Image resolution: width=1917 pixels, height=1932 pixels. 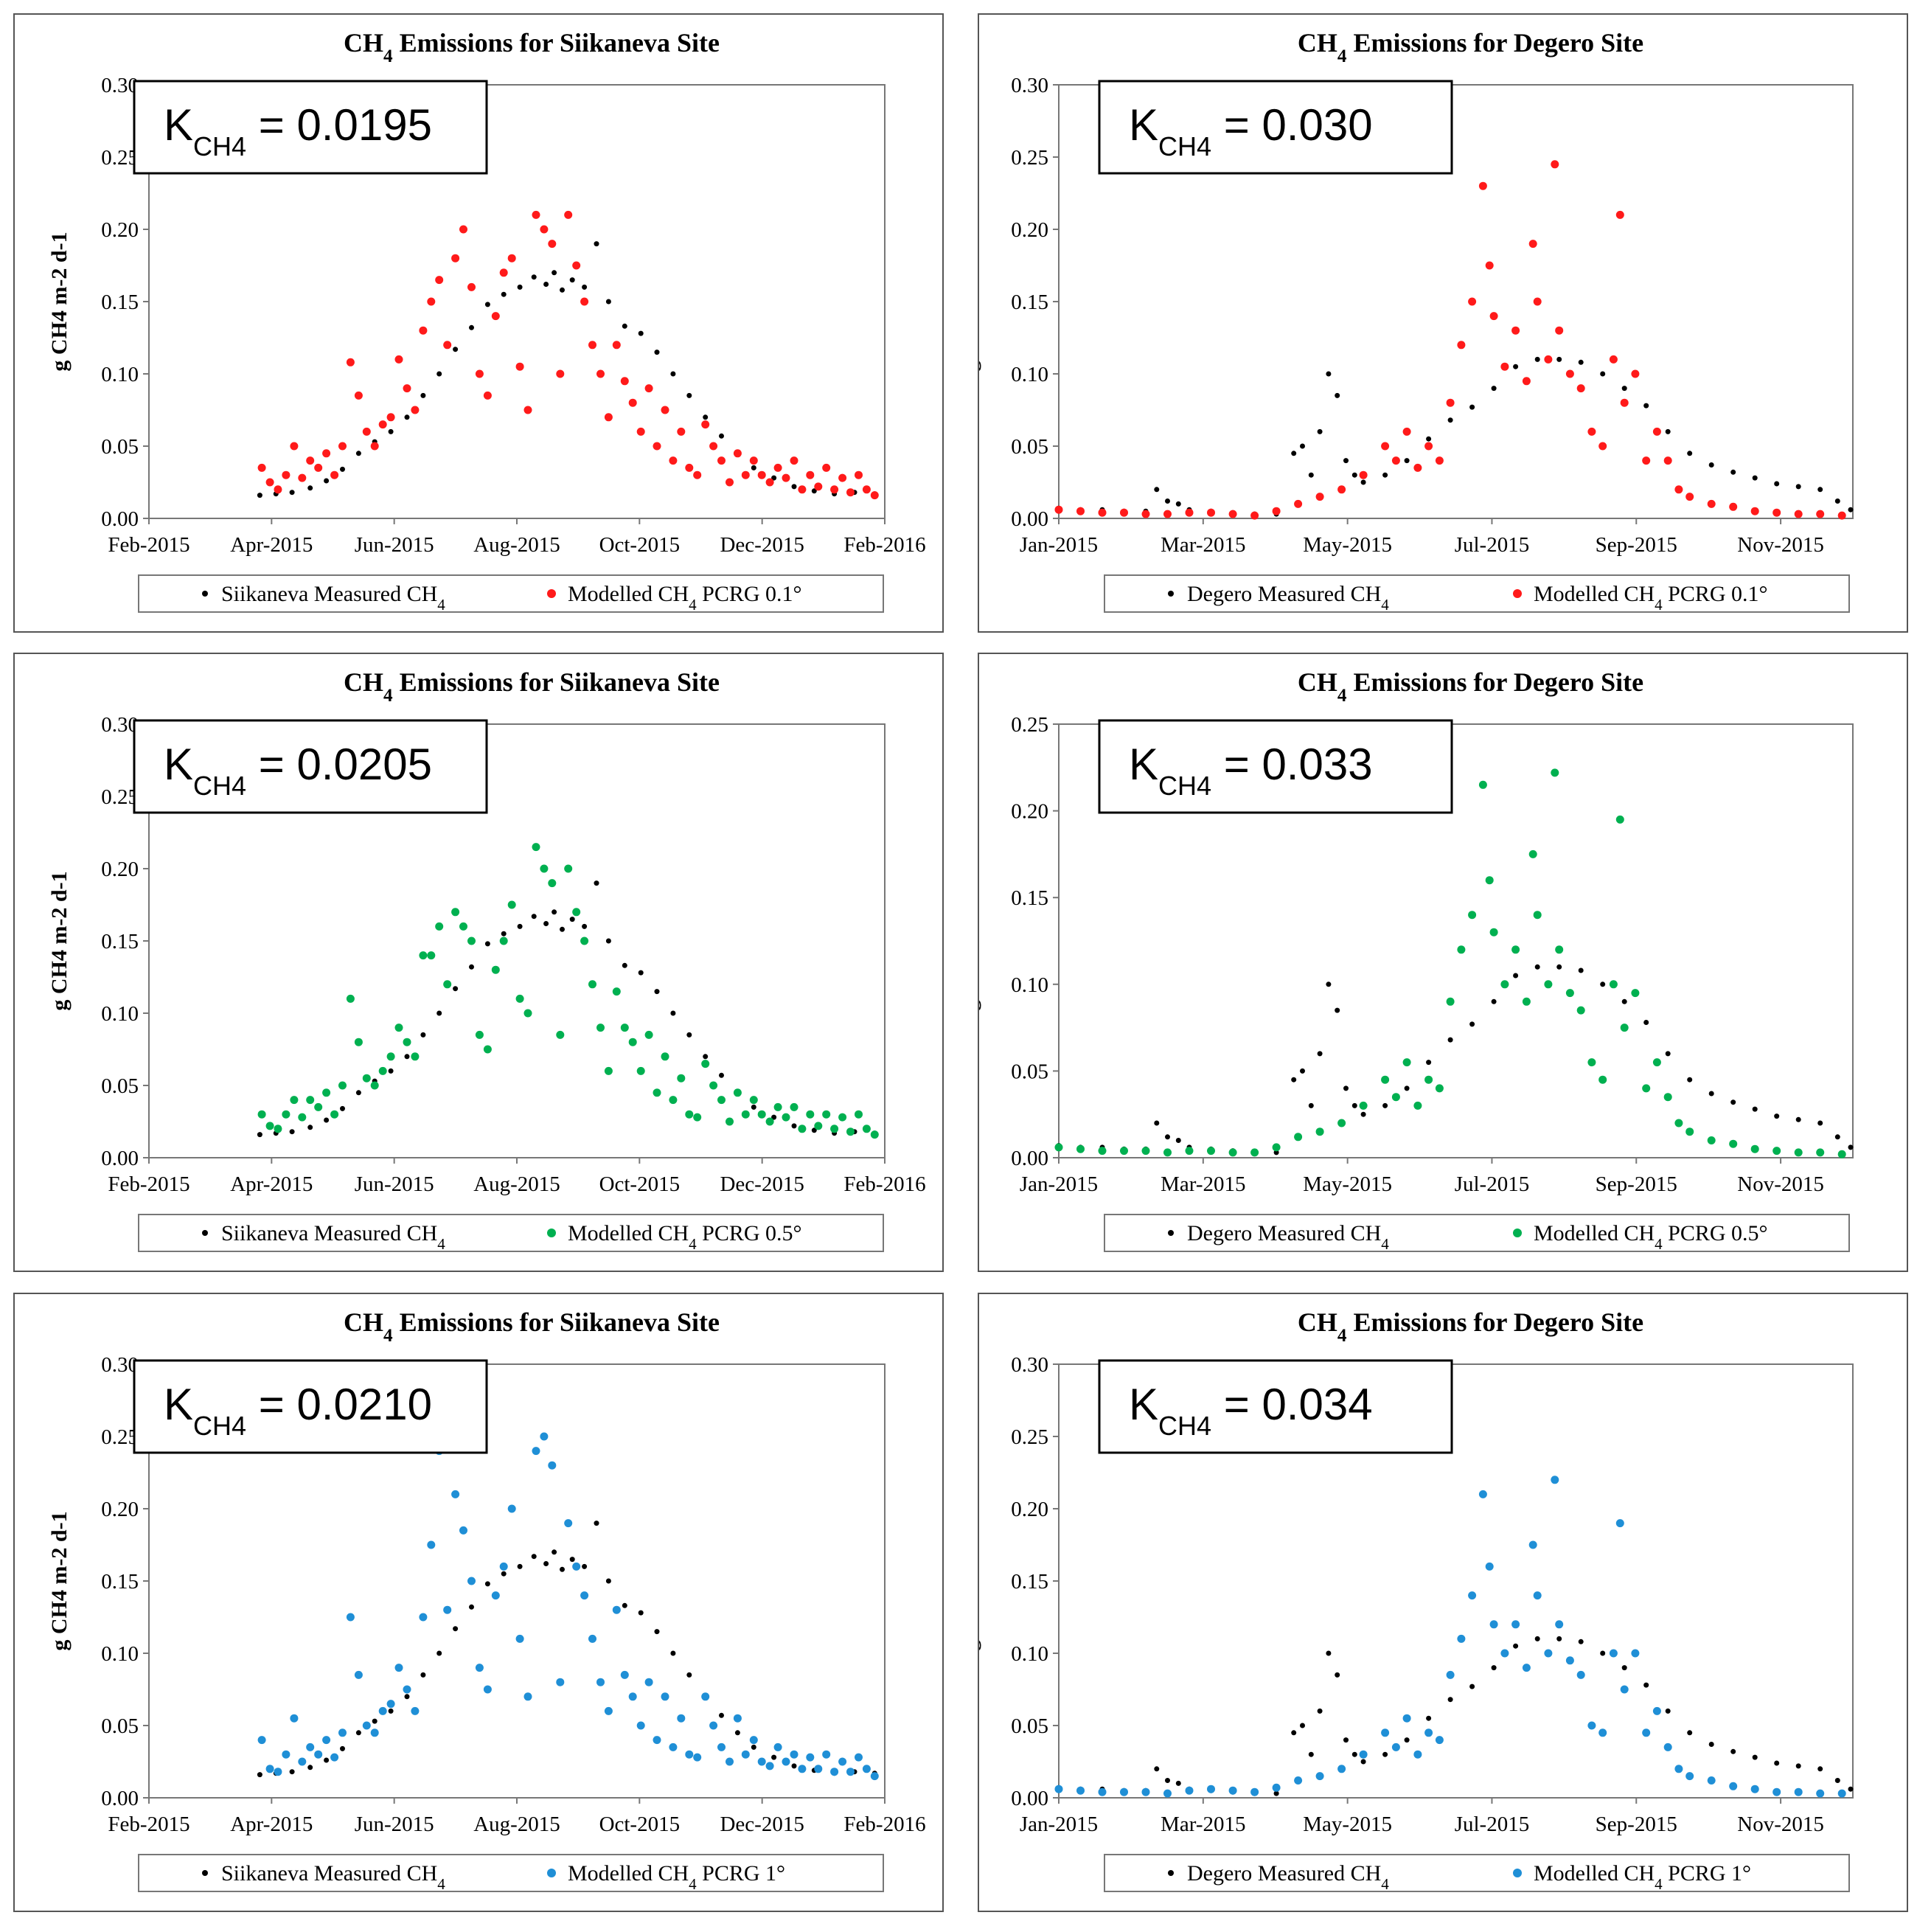 I want to click on x-tick-label: Jun-2015, so click(x=395, y=1824).